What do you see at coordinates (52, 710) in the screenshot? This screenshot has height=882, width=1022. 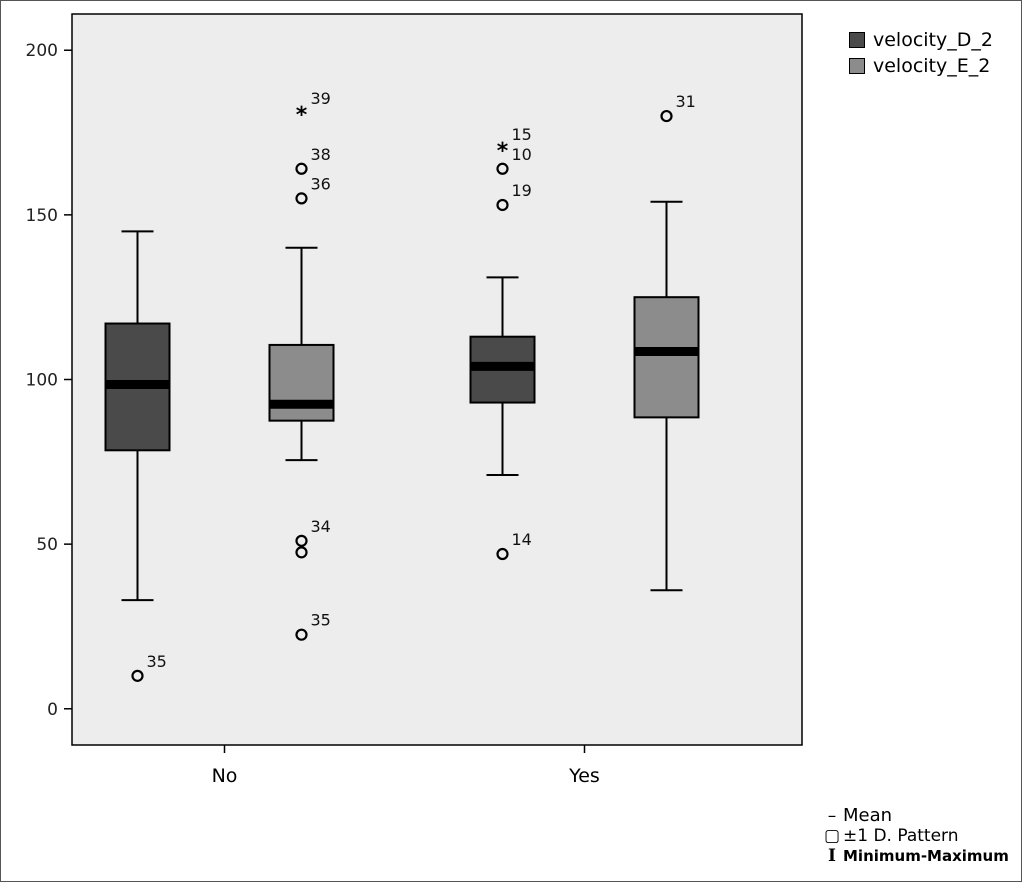 I see `y-tick-label: 0` at bounding box center [52, 710].